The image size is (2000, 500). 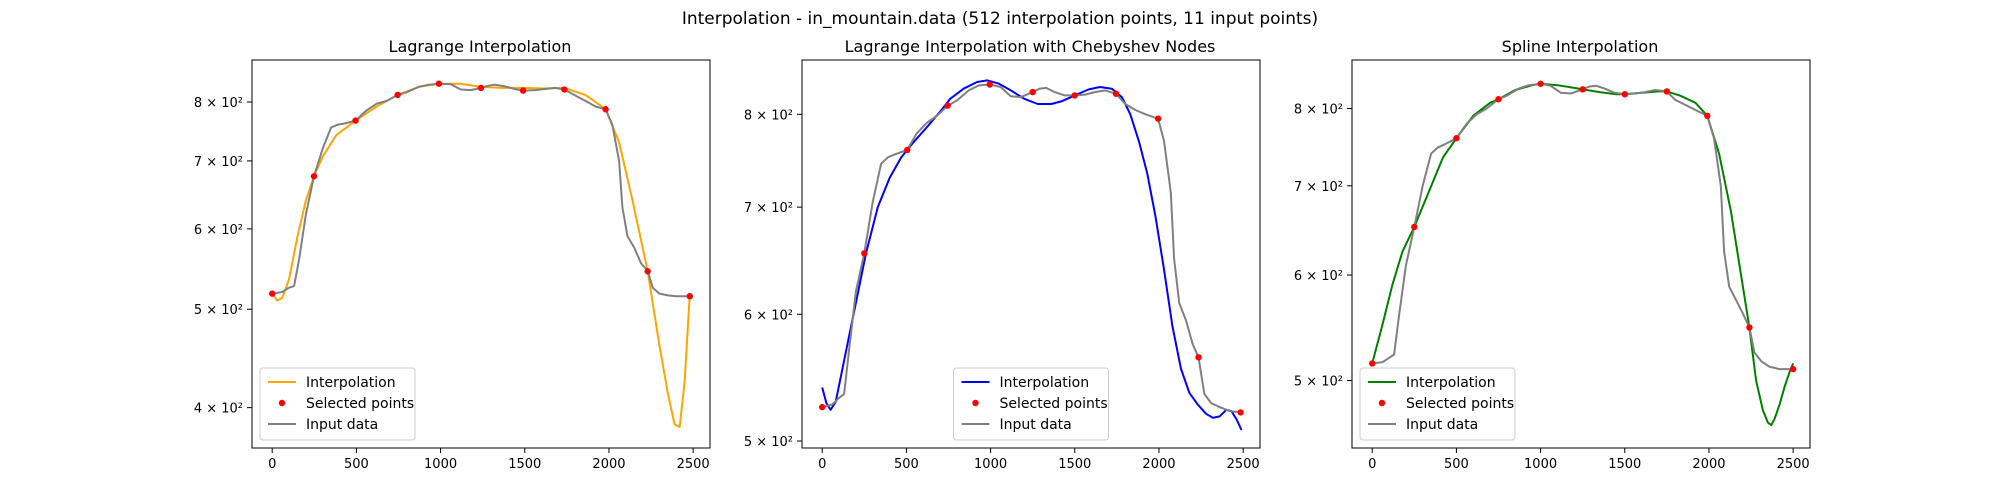 What do you see at coordinates (1580, 46) in the screenshot?
I see `panel-3-title: Spline Interpolation` at bounding box center [1580, 46].